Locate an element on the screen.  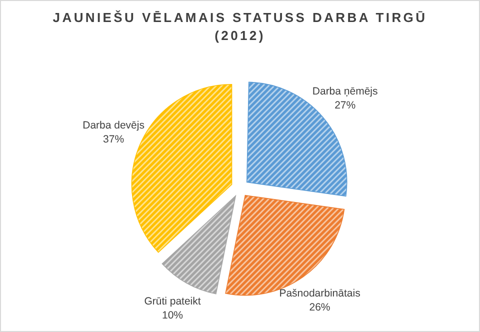
data-label: 37% is located at coordinates (113, 140).